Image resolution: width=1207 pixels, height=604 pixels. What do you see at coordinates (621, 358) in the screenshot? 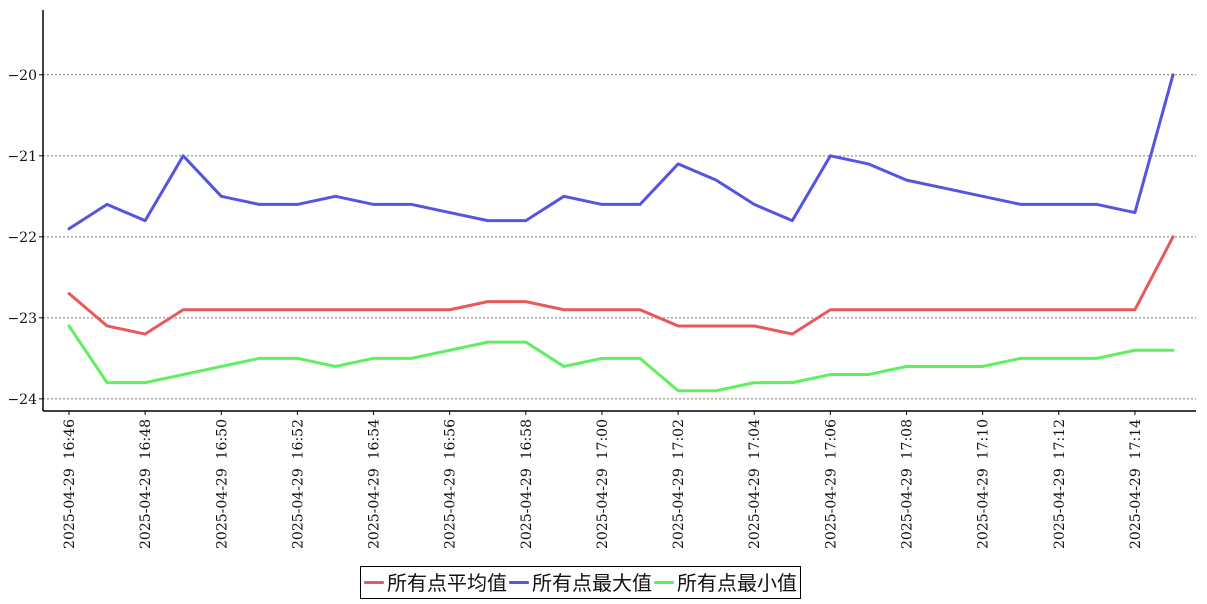
I see `series-line-min` at bounding box center [621, 358].